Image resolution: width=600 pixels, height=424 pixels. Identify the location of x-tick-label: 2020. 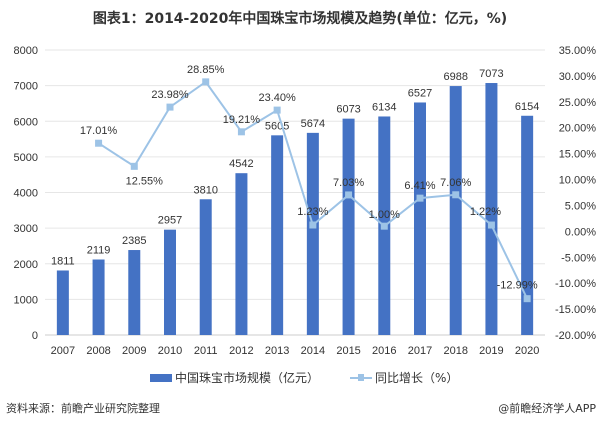
(527, 351).